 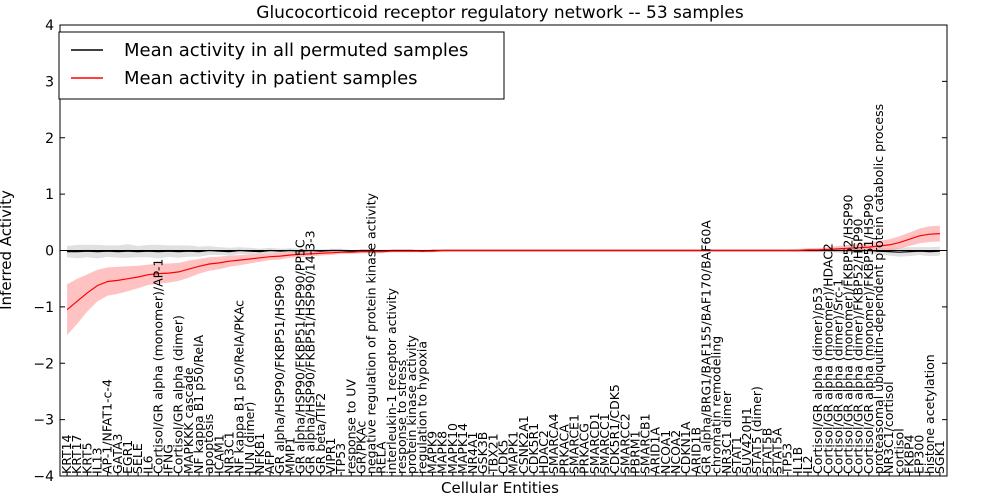 What do you see at coordinates (43, 364) in the screenshot?
I see `y-tick-label: −2` at bounding box center [43, 364].